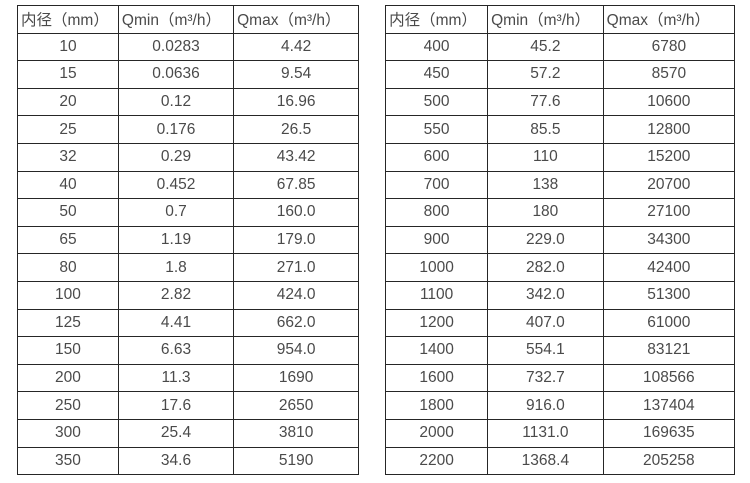 The height and width of the screenshot is (483, 750). I want to click on table-cell: 25.4, so click(176, 433).